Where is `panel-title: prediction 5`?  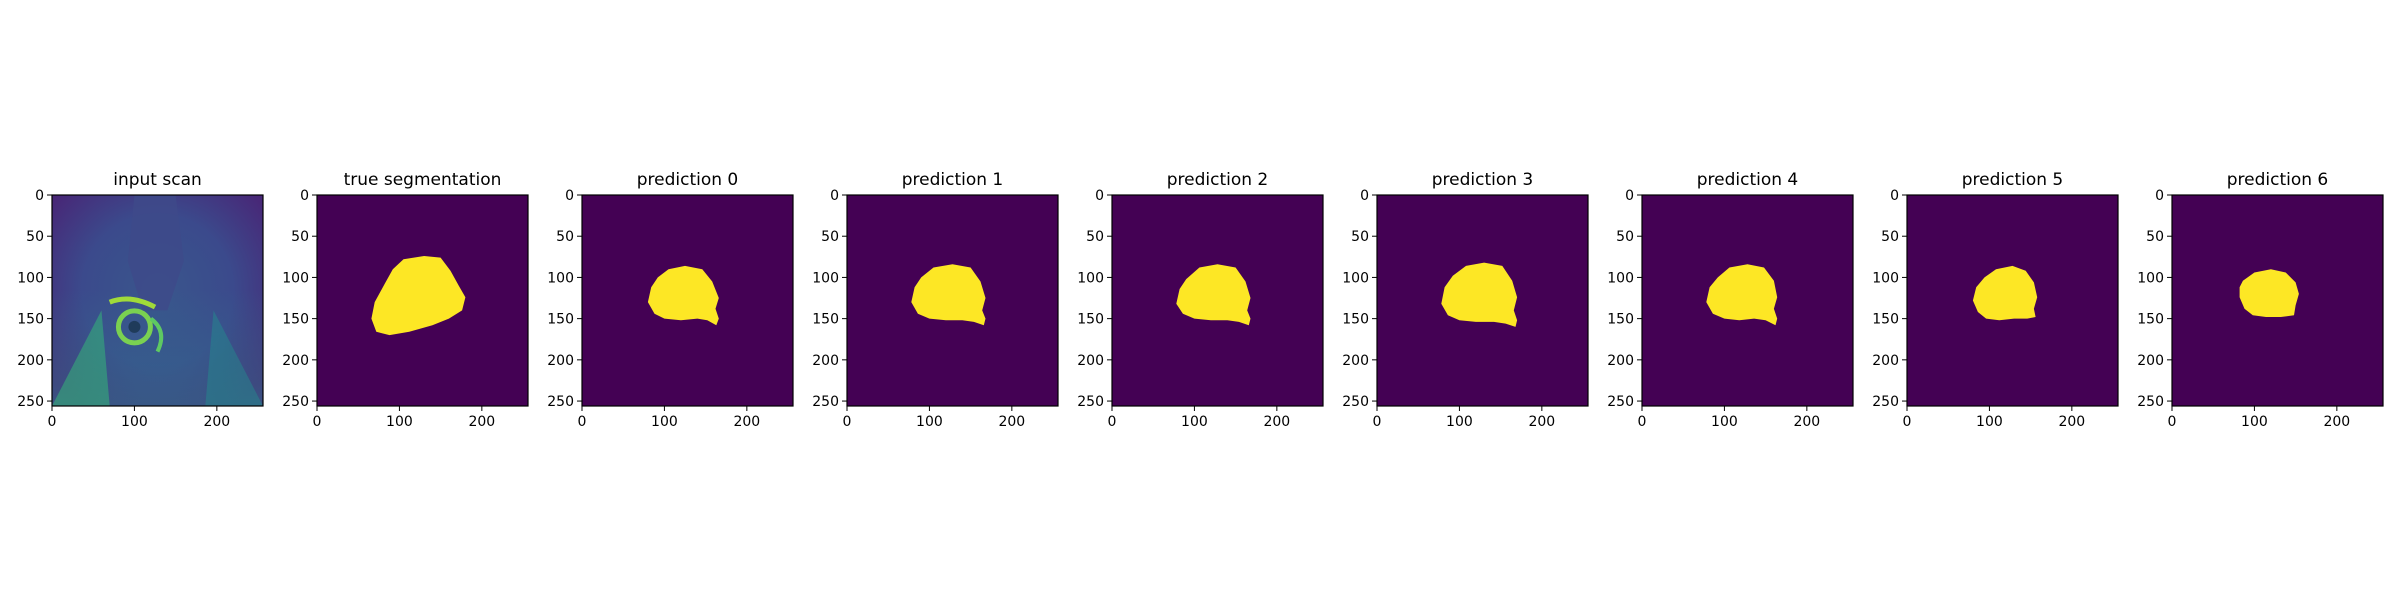
panel-title: prediction 5 is located at coordinates (2013, 180).